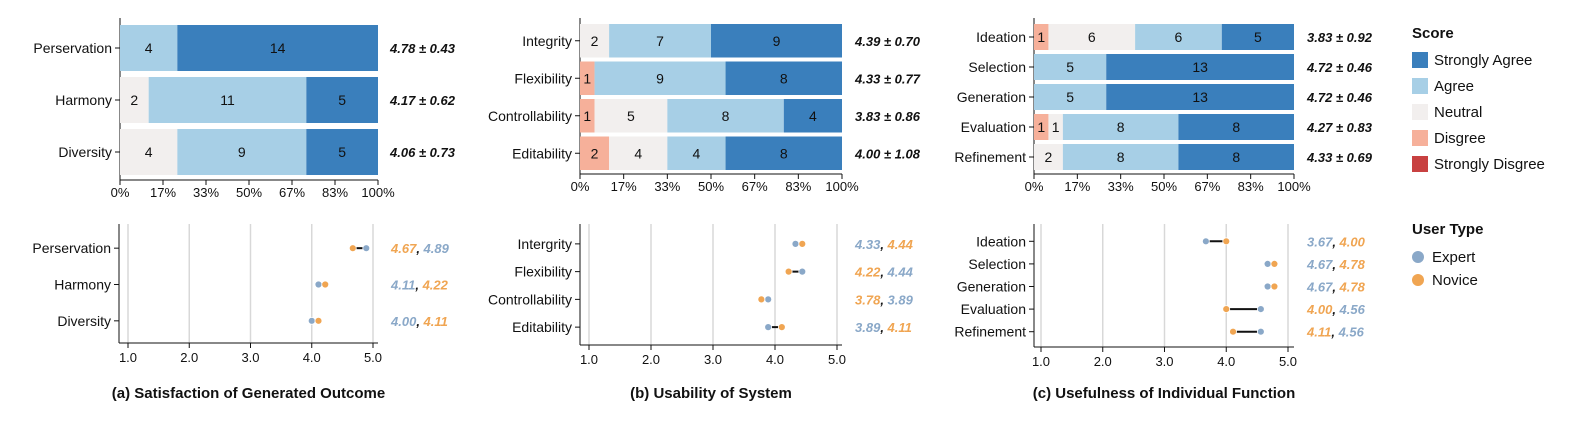 The image size is (1574, 426). What do you see at coordinates (1336, 287) in the screenshot?
I see `value-pair: 4.67, 4.78` at bounding box center [1336, 287].